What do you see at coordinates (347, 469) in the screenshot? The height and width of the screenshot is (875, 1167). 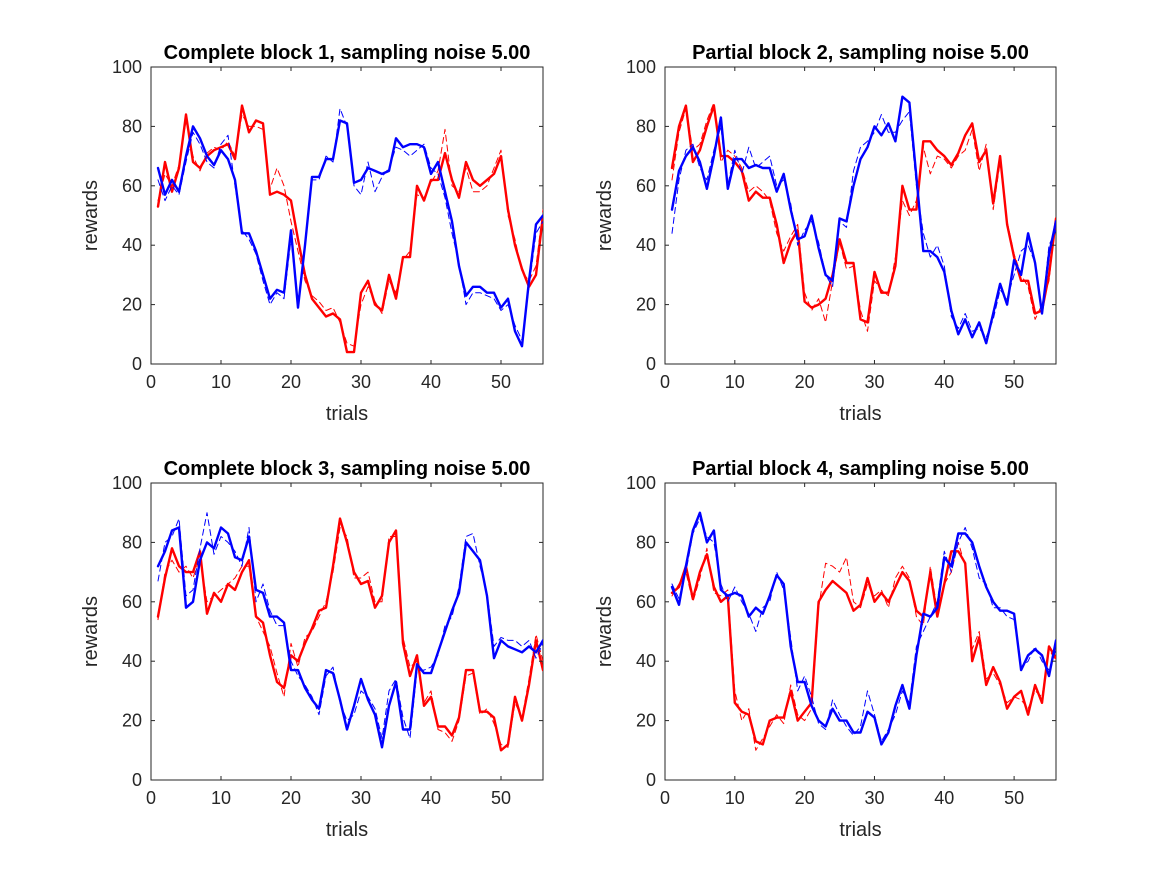 I see `chart-title: Complete block 3, sampling noise 5.00` at bounding box center [347, 469].